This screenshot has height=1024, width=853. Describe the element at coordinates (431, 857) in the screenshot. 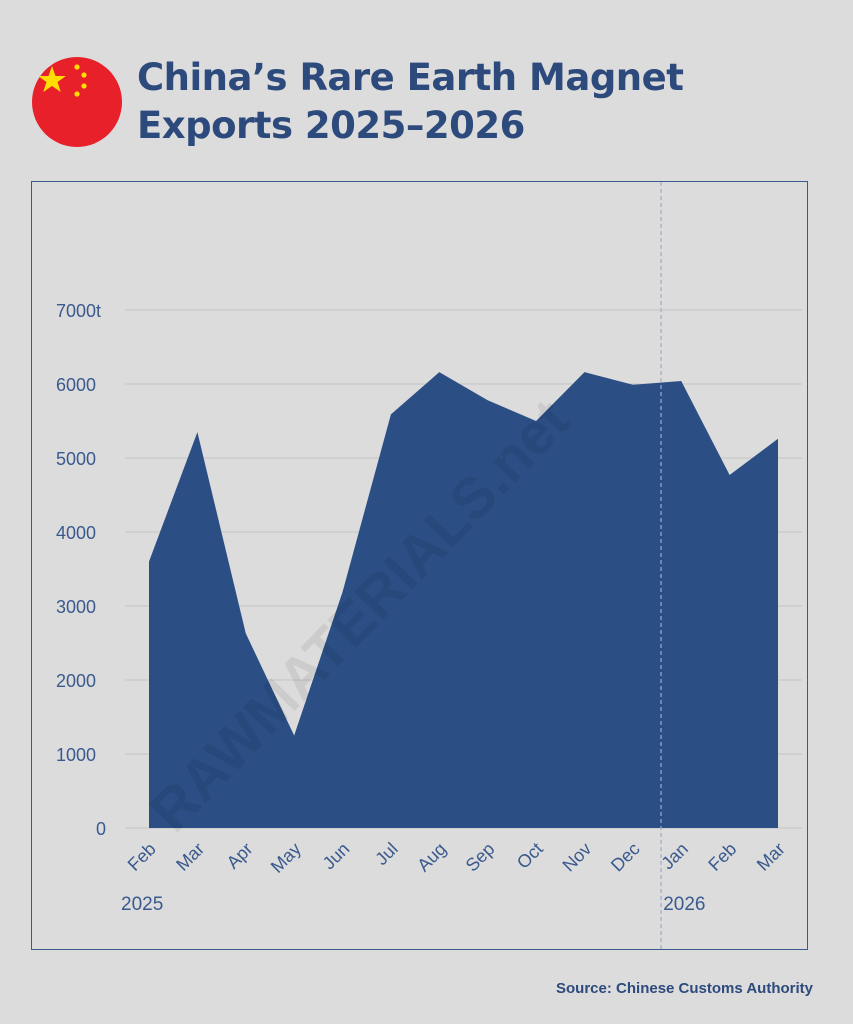

I see `x-tick-label: Aug` at that location.